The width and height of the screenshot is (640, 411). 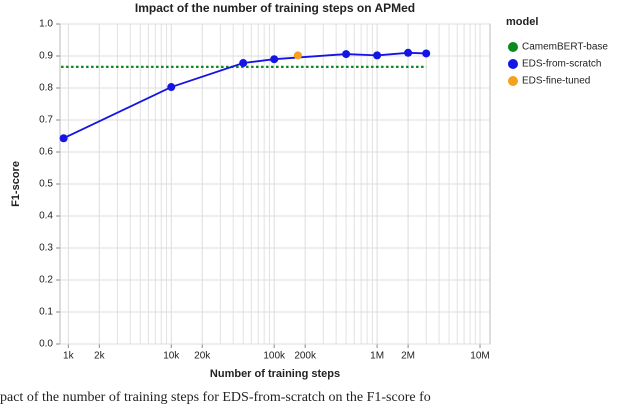 What do you see at coordinates (69, 356) in the screenshot?
I see `x-tick-label: 1k` at bounding box center [69, 356].